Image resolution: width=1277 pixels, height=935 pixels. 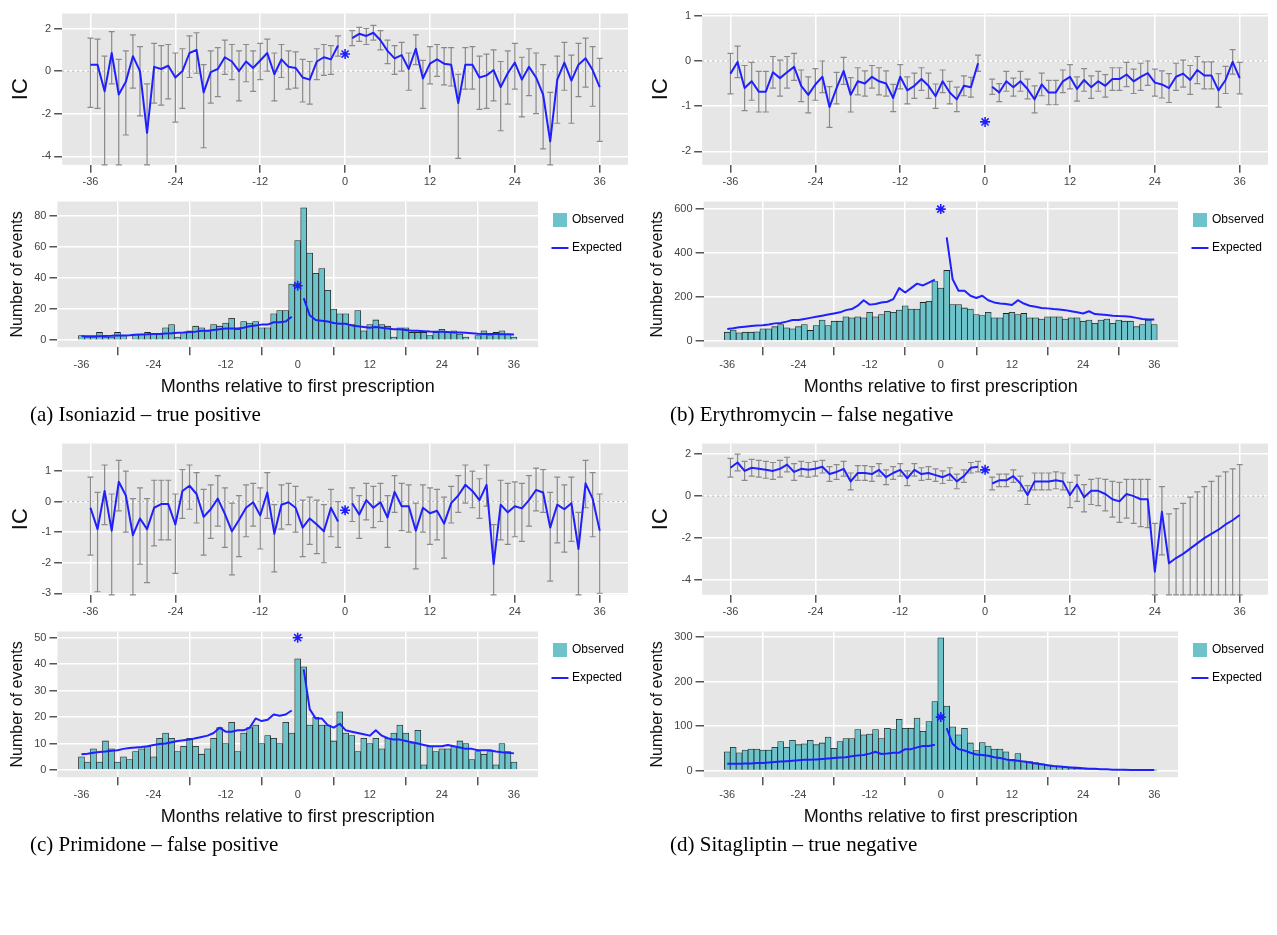 I want to click on text: (b) Erythromycin – false negative, so click(x=812, y=415).